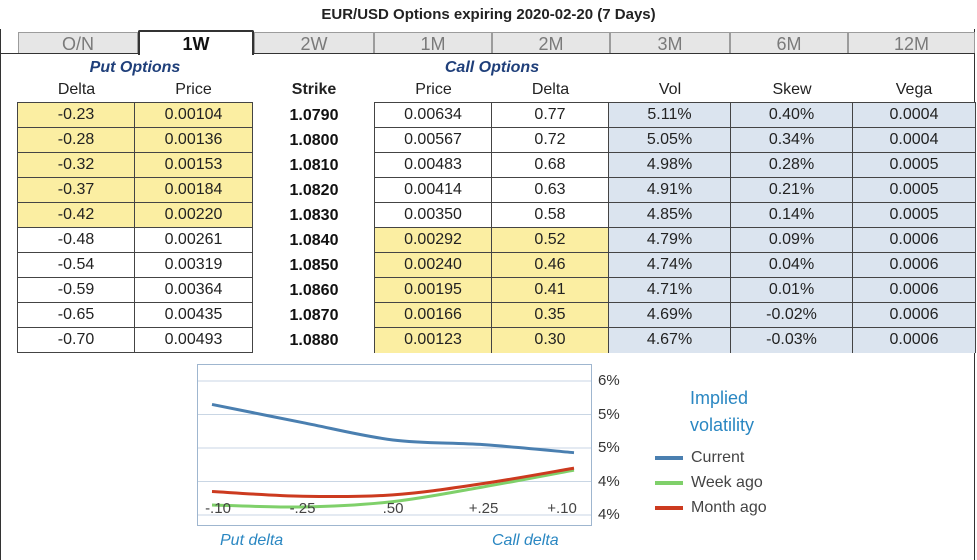 The width and height of the screenshot is (977, 560). Describe the element at coordinates (911, 43) in the screenshot. I see `tab-12m: 12M` at that location.